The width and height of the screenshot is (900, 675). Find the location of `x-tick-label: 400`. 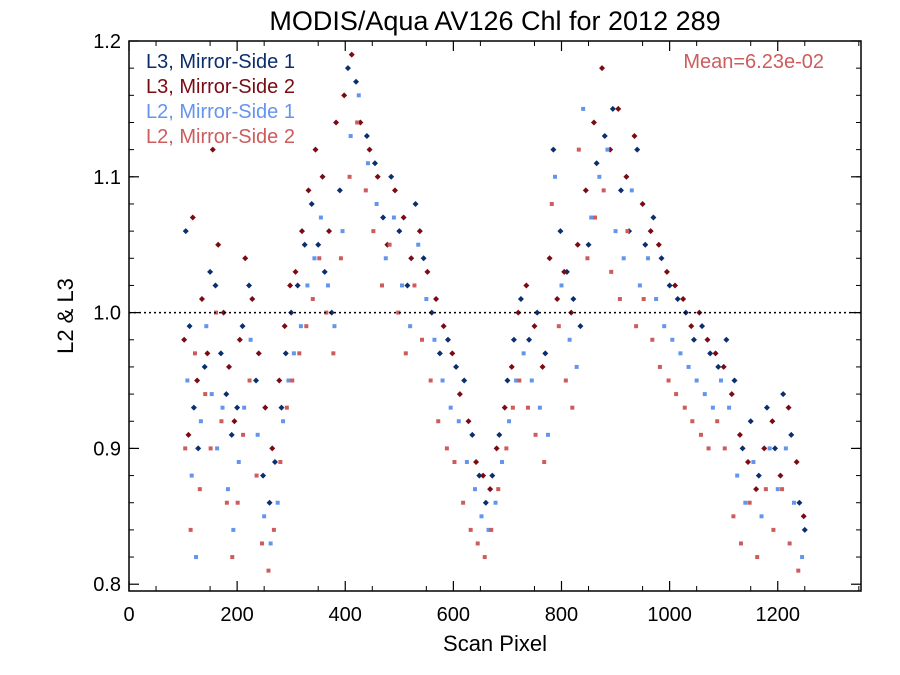

x-tick-label: 400 is located at coordinates (345, 615).